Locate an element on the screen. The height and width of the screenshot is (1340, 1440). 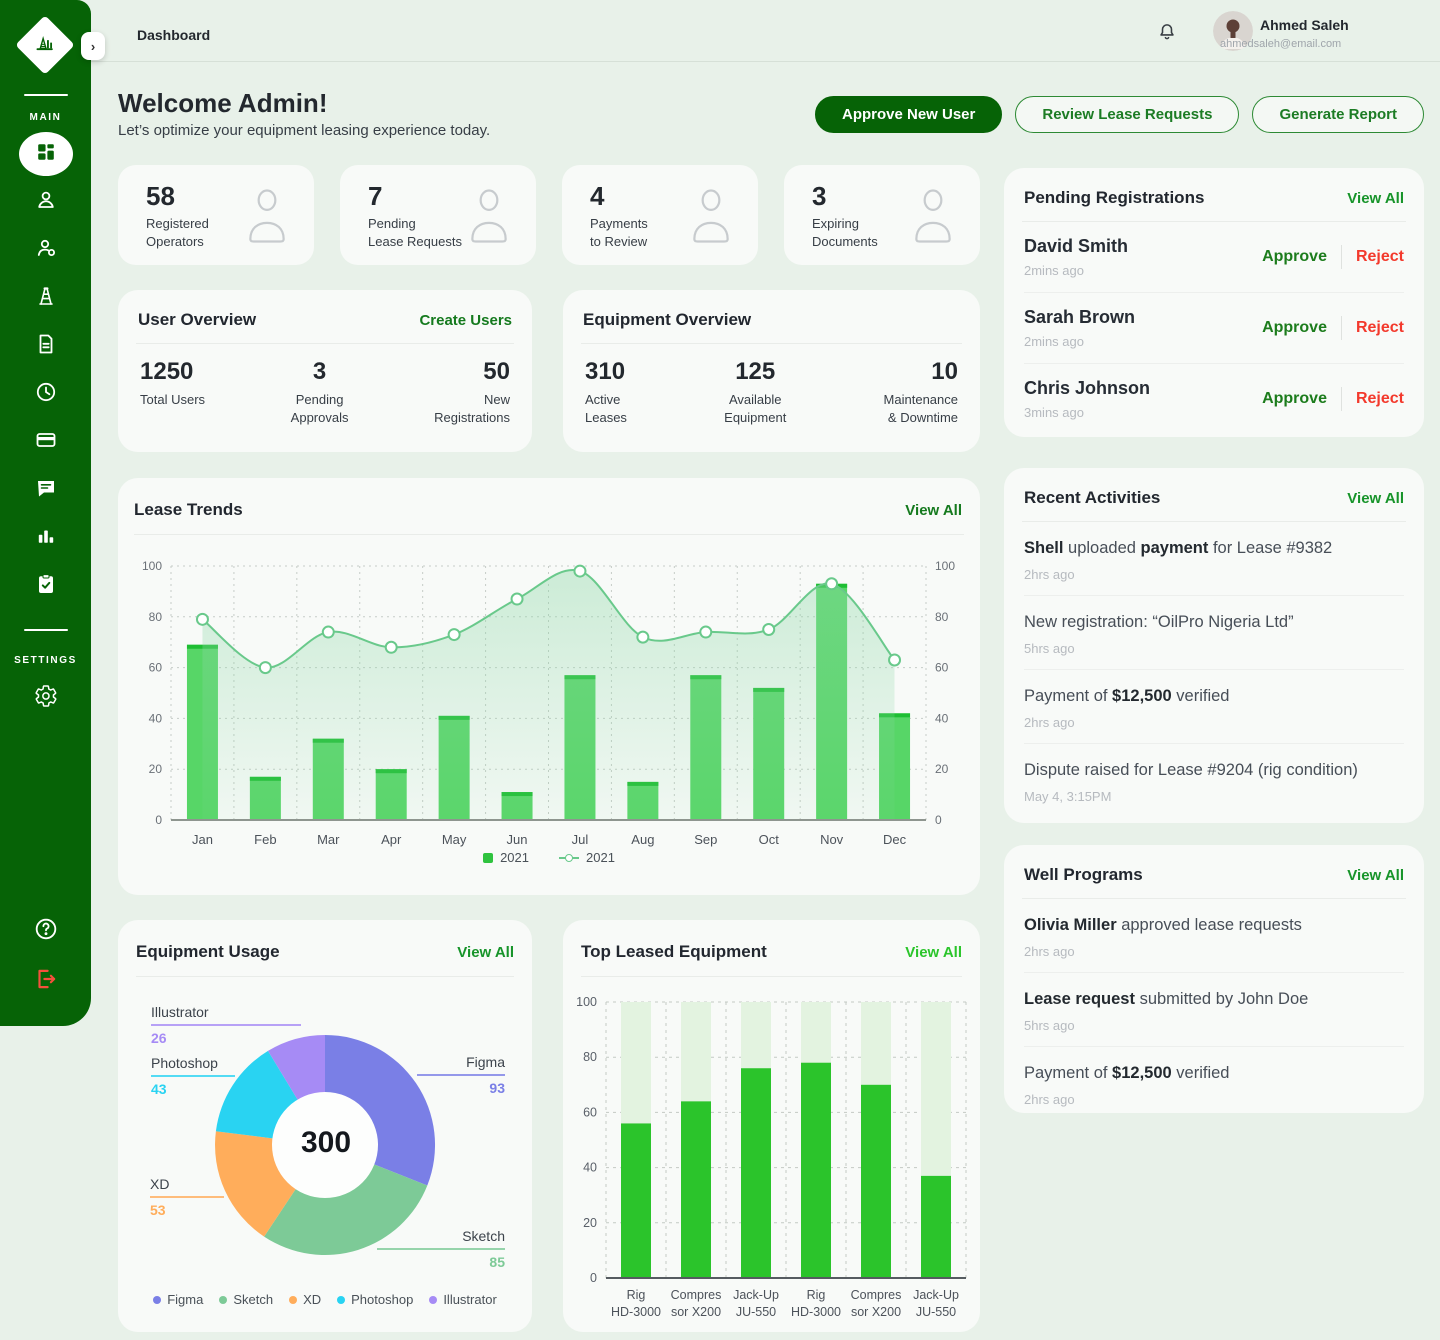
stat-value: 4 is located at coordinates (597, 196).